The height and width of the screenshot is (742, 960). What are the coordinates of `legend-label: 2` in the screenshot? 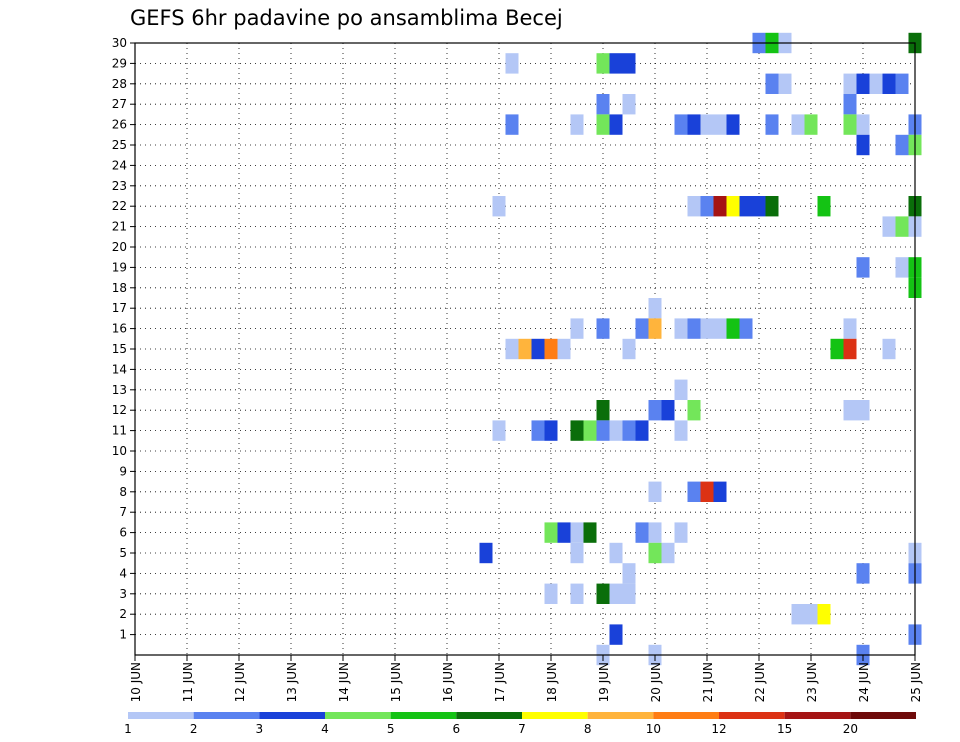 It's located at (194, 729).